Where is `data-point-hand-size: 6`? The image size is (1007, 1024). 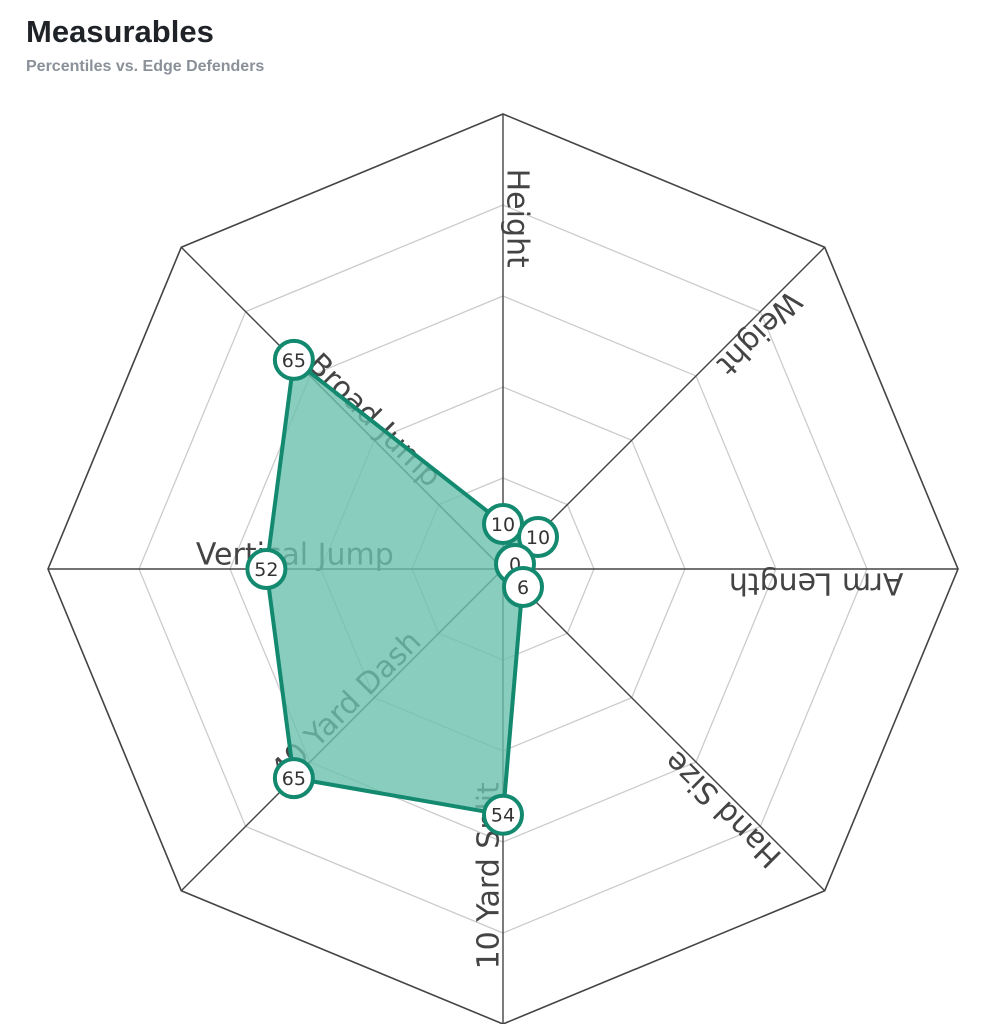
data-point-hand-size: 6 is located at coordinates (523, 587).